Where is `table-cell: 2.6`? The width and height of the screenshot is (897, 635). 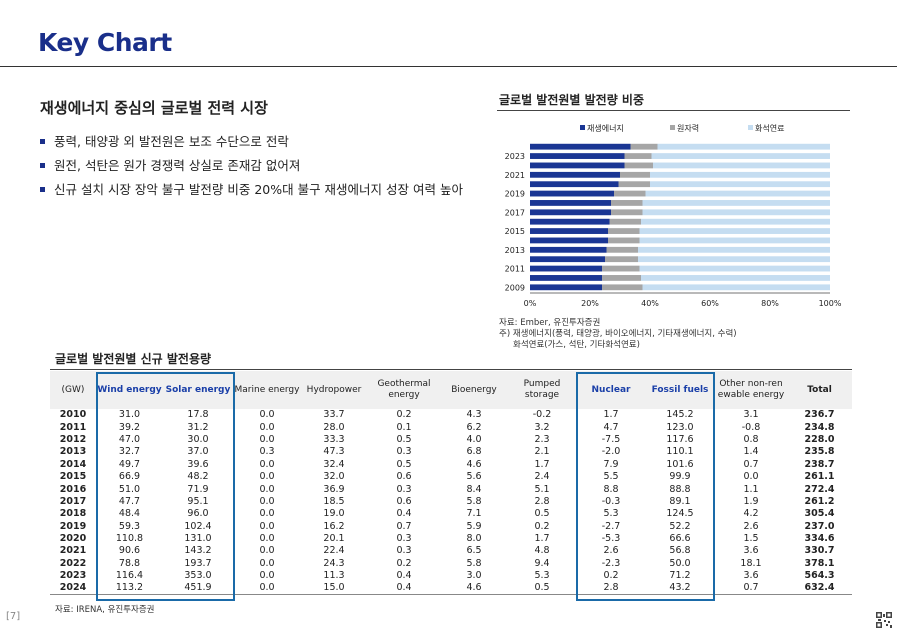
table-cell: 2.6 is located at coordinates (751, 526).